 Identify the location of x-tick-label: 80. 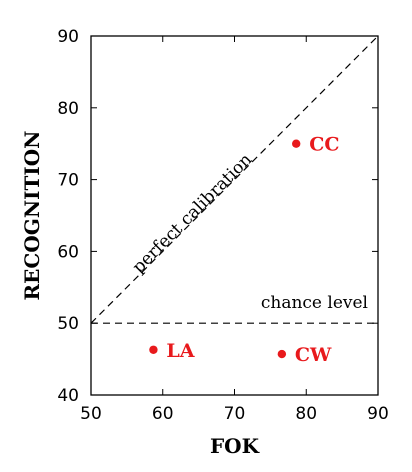
(306, 414).